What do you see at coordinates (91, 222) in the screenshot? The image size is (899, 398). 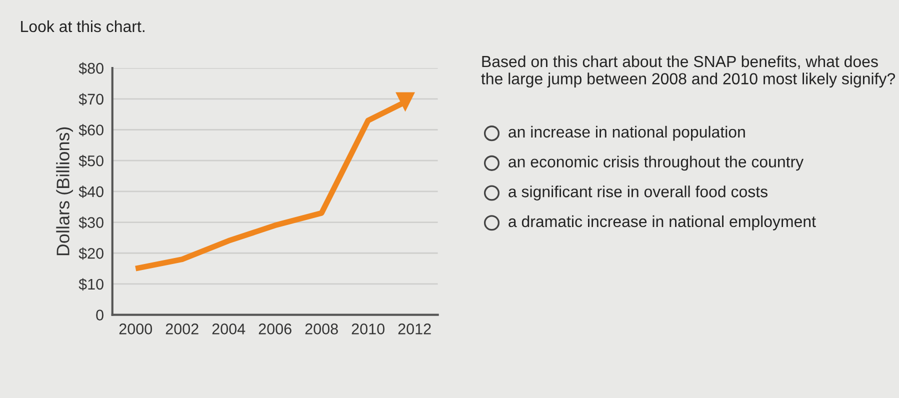 I see `y-tick-label: $30` at bounding box center [91, 222].